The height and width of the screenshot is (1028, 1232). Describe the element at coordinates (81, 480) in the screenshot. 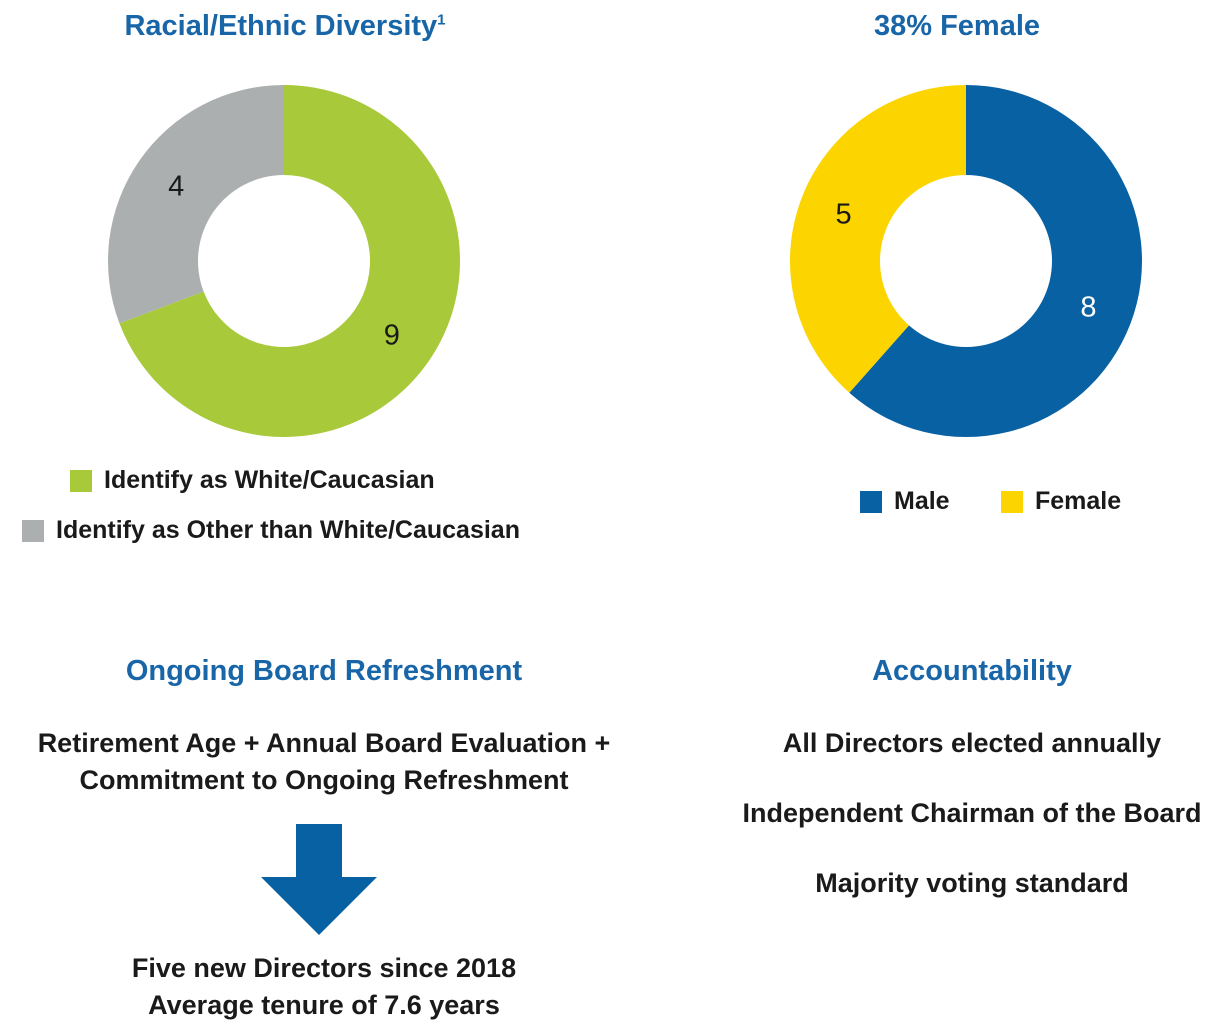

I see `legend-swatch-white` at that location.